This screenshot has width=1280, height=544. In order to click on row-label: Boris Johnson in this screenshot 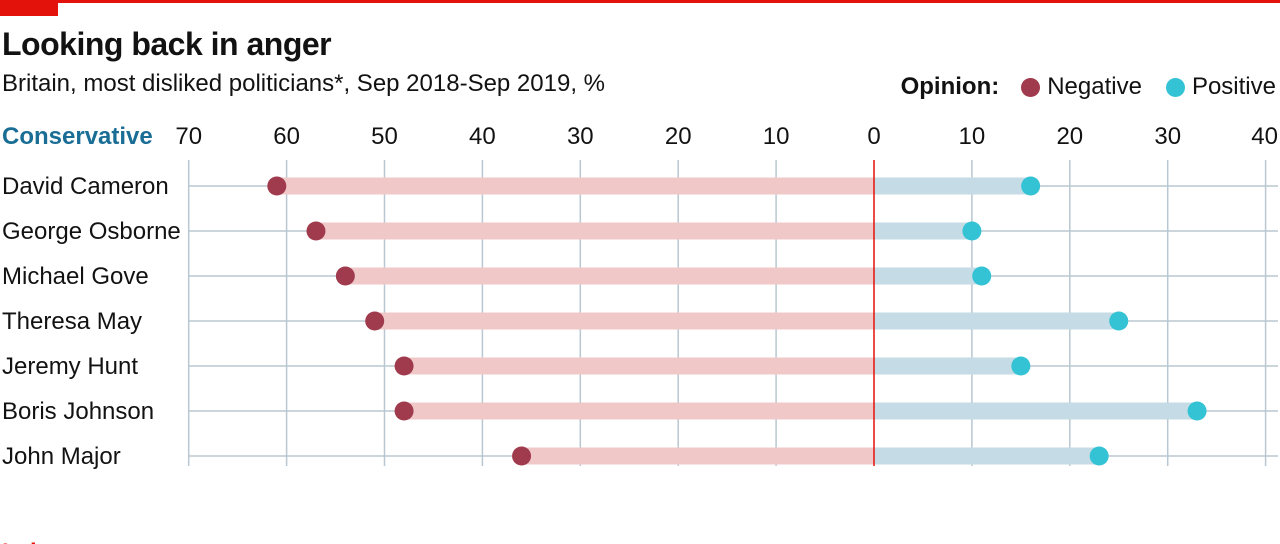, I will do `click(78, 411)`.